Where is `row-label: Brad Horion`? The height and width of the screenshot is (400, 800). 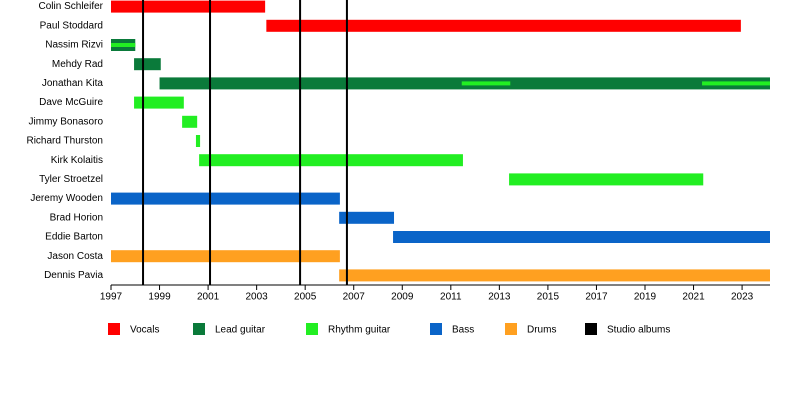
row-label: Brad Horion is located at coordinates (76, 217).